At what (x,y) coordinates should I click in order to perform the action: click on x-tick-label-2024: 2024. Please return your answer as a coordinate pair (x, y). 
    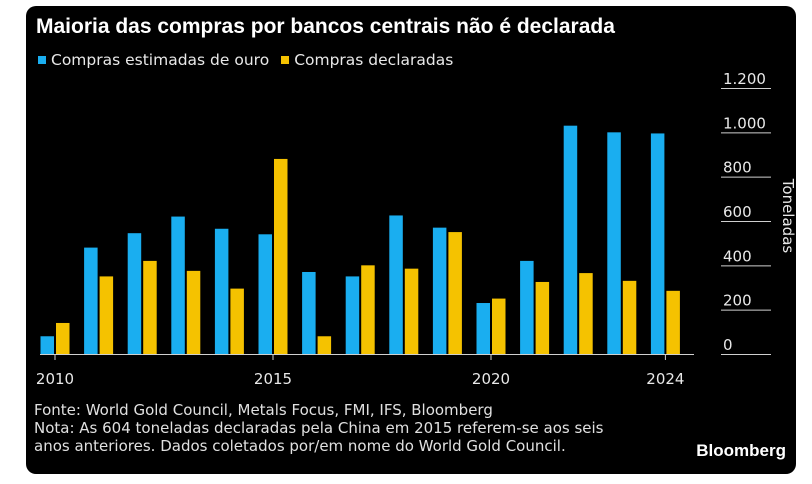
    Looking at the image, I should click on (665, 379).